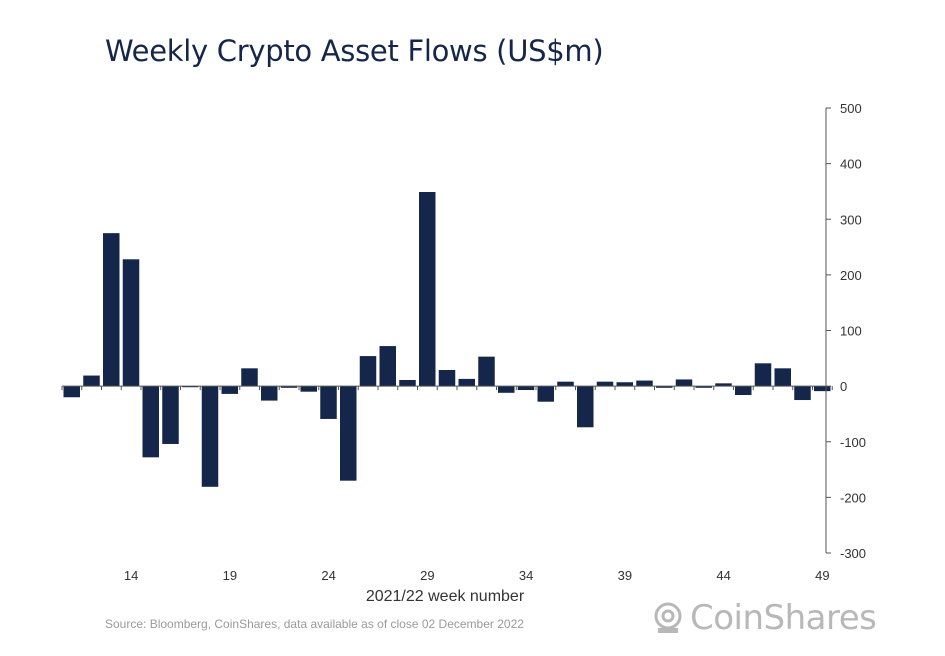 Image resolution: width=945 pixels, height=656 pixels. I want to click on logo-text: CoinShares, so click(783, 618).